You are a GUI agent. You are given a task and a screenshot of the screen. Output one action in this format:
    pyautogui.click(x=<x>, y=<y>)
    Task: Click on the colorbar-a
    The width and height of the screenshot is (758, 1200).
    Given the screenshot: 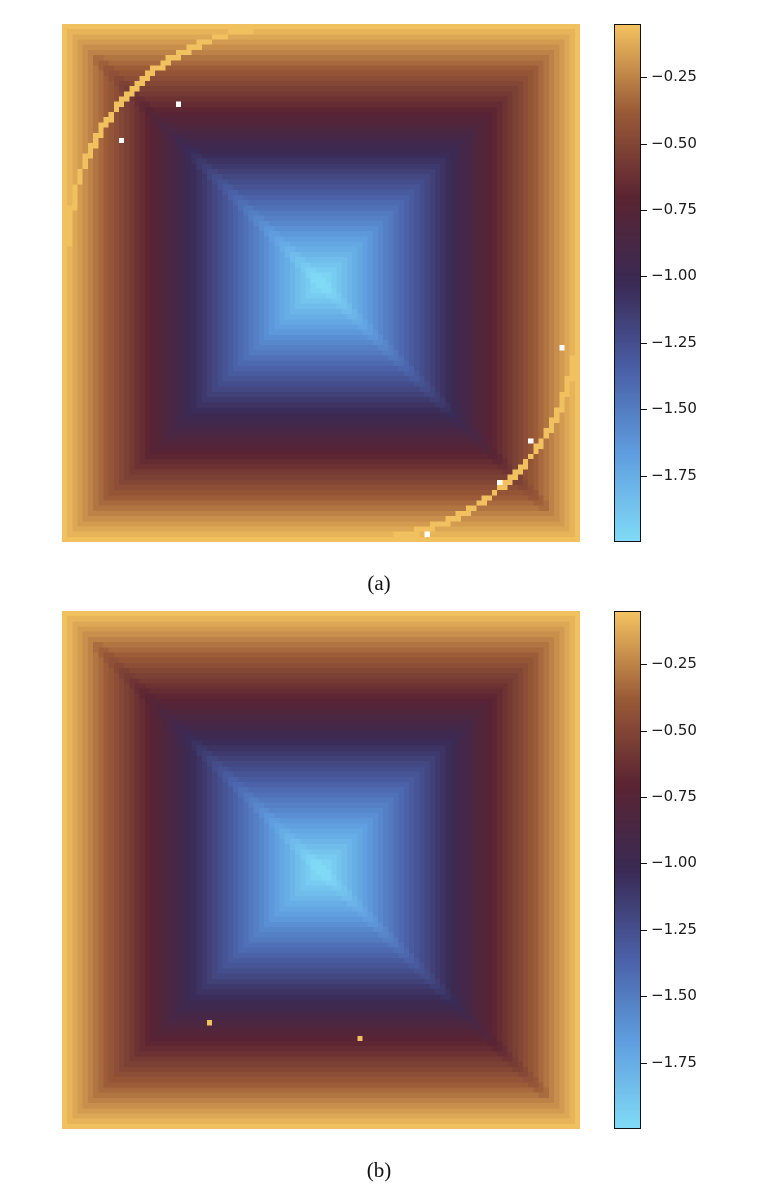 What is the action you would take?
    pyautogui.click(x=627, y=283)
    